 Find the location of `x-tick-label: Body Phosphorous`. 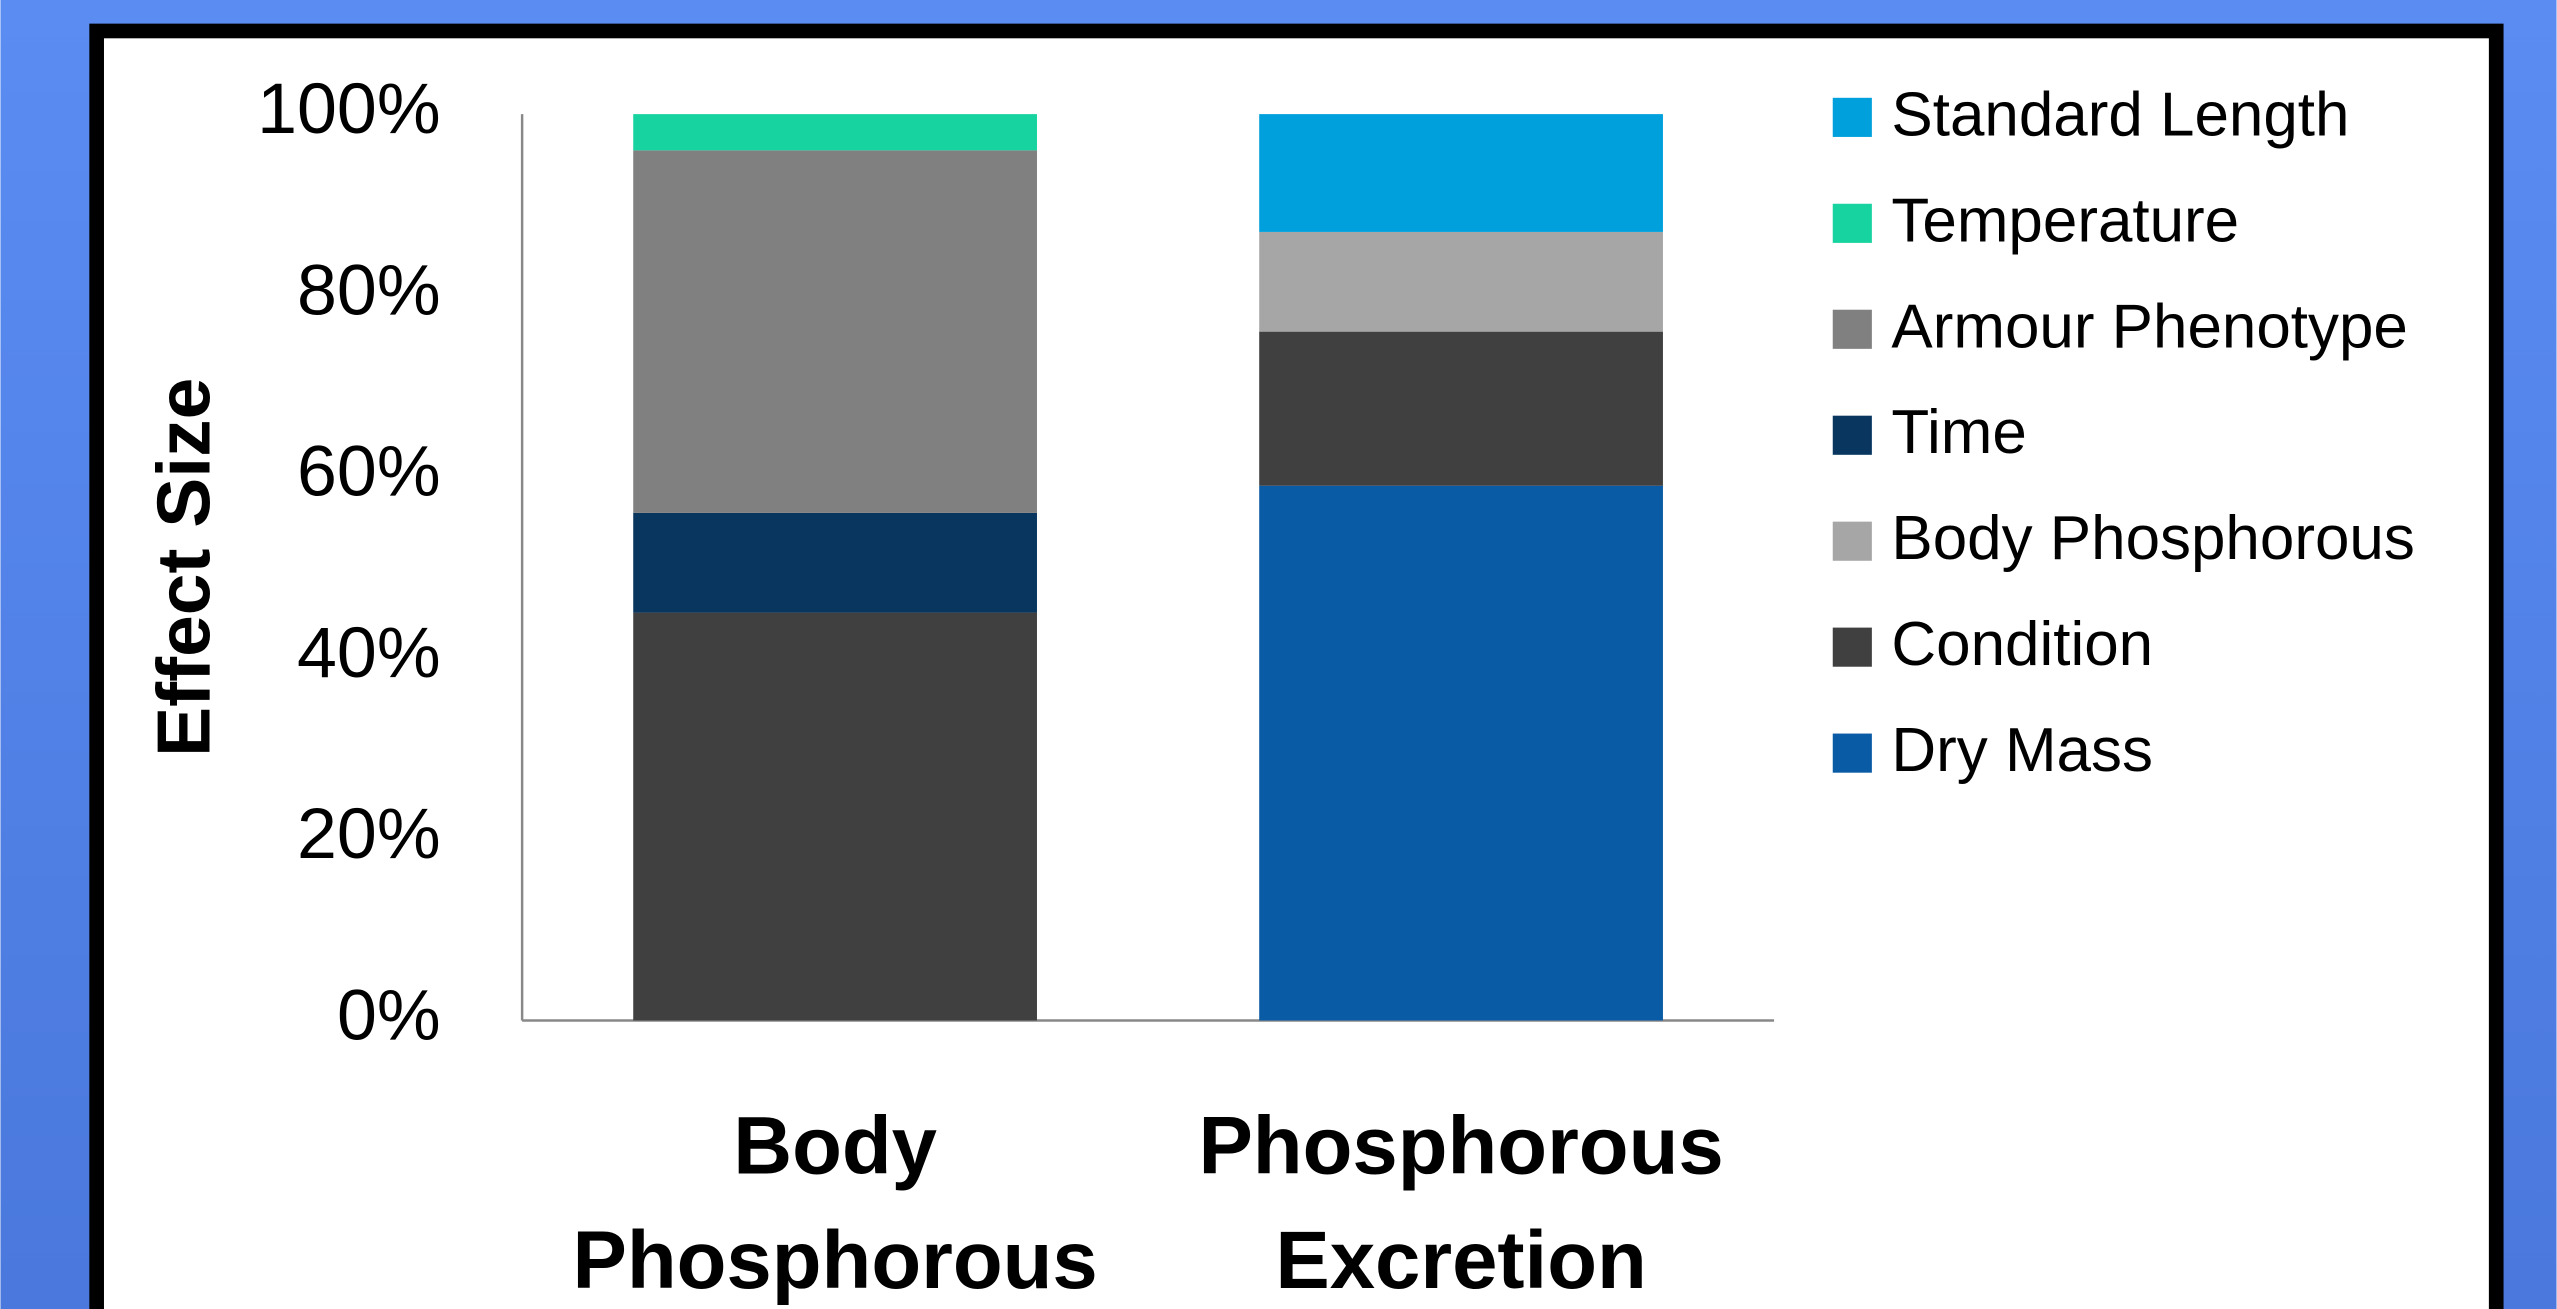

x-tick-label: Body Phosphorous is located at coordinates (835, 1203).